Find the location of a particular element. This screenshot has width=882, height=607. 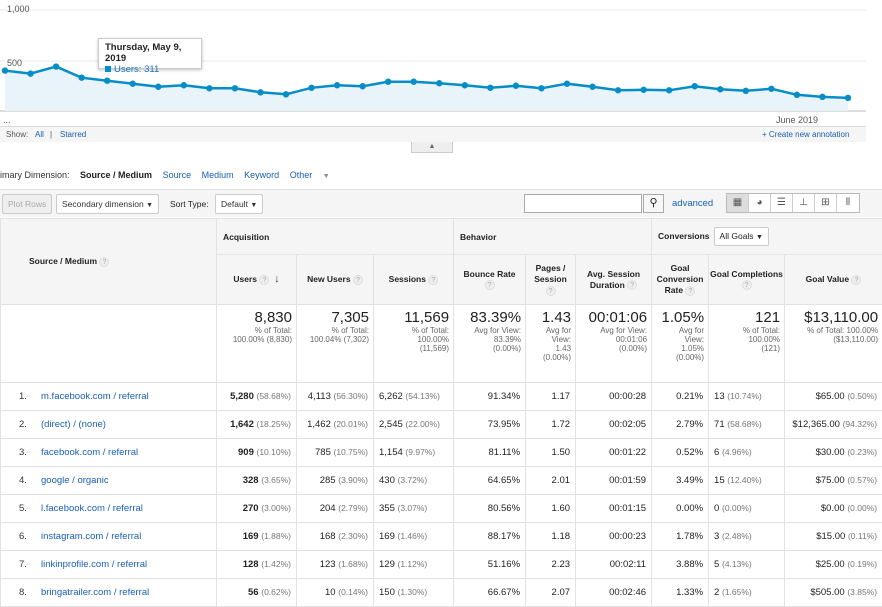

row-source-link: l.facebook.com / referral is located at coordinates (92, 508).